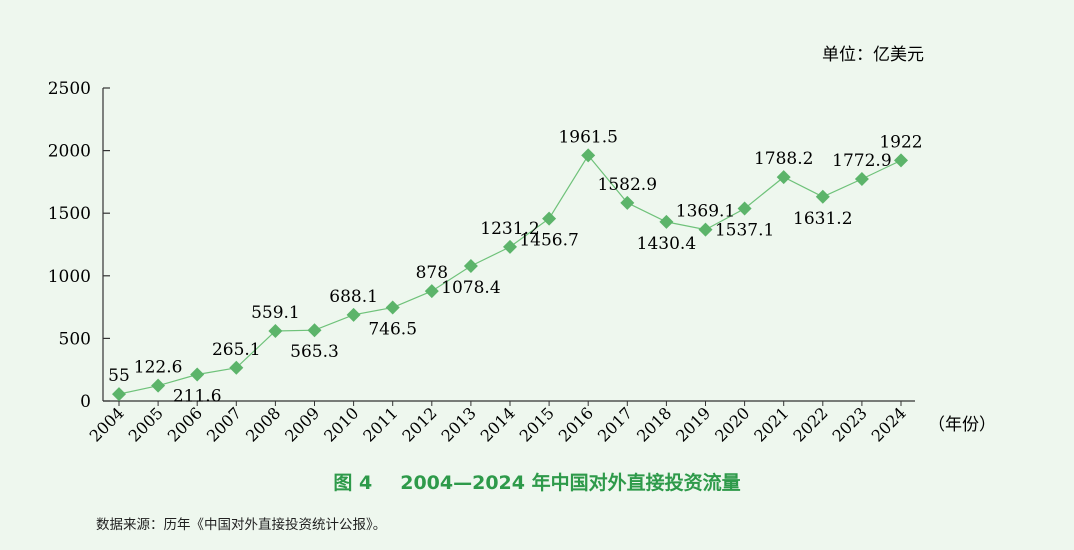  What do you see at coordinates (900, 142) in the screenshot?
I see `data-label: 1922` at bounding box center [900, 142].